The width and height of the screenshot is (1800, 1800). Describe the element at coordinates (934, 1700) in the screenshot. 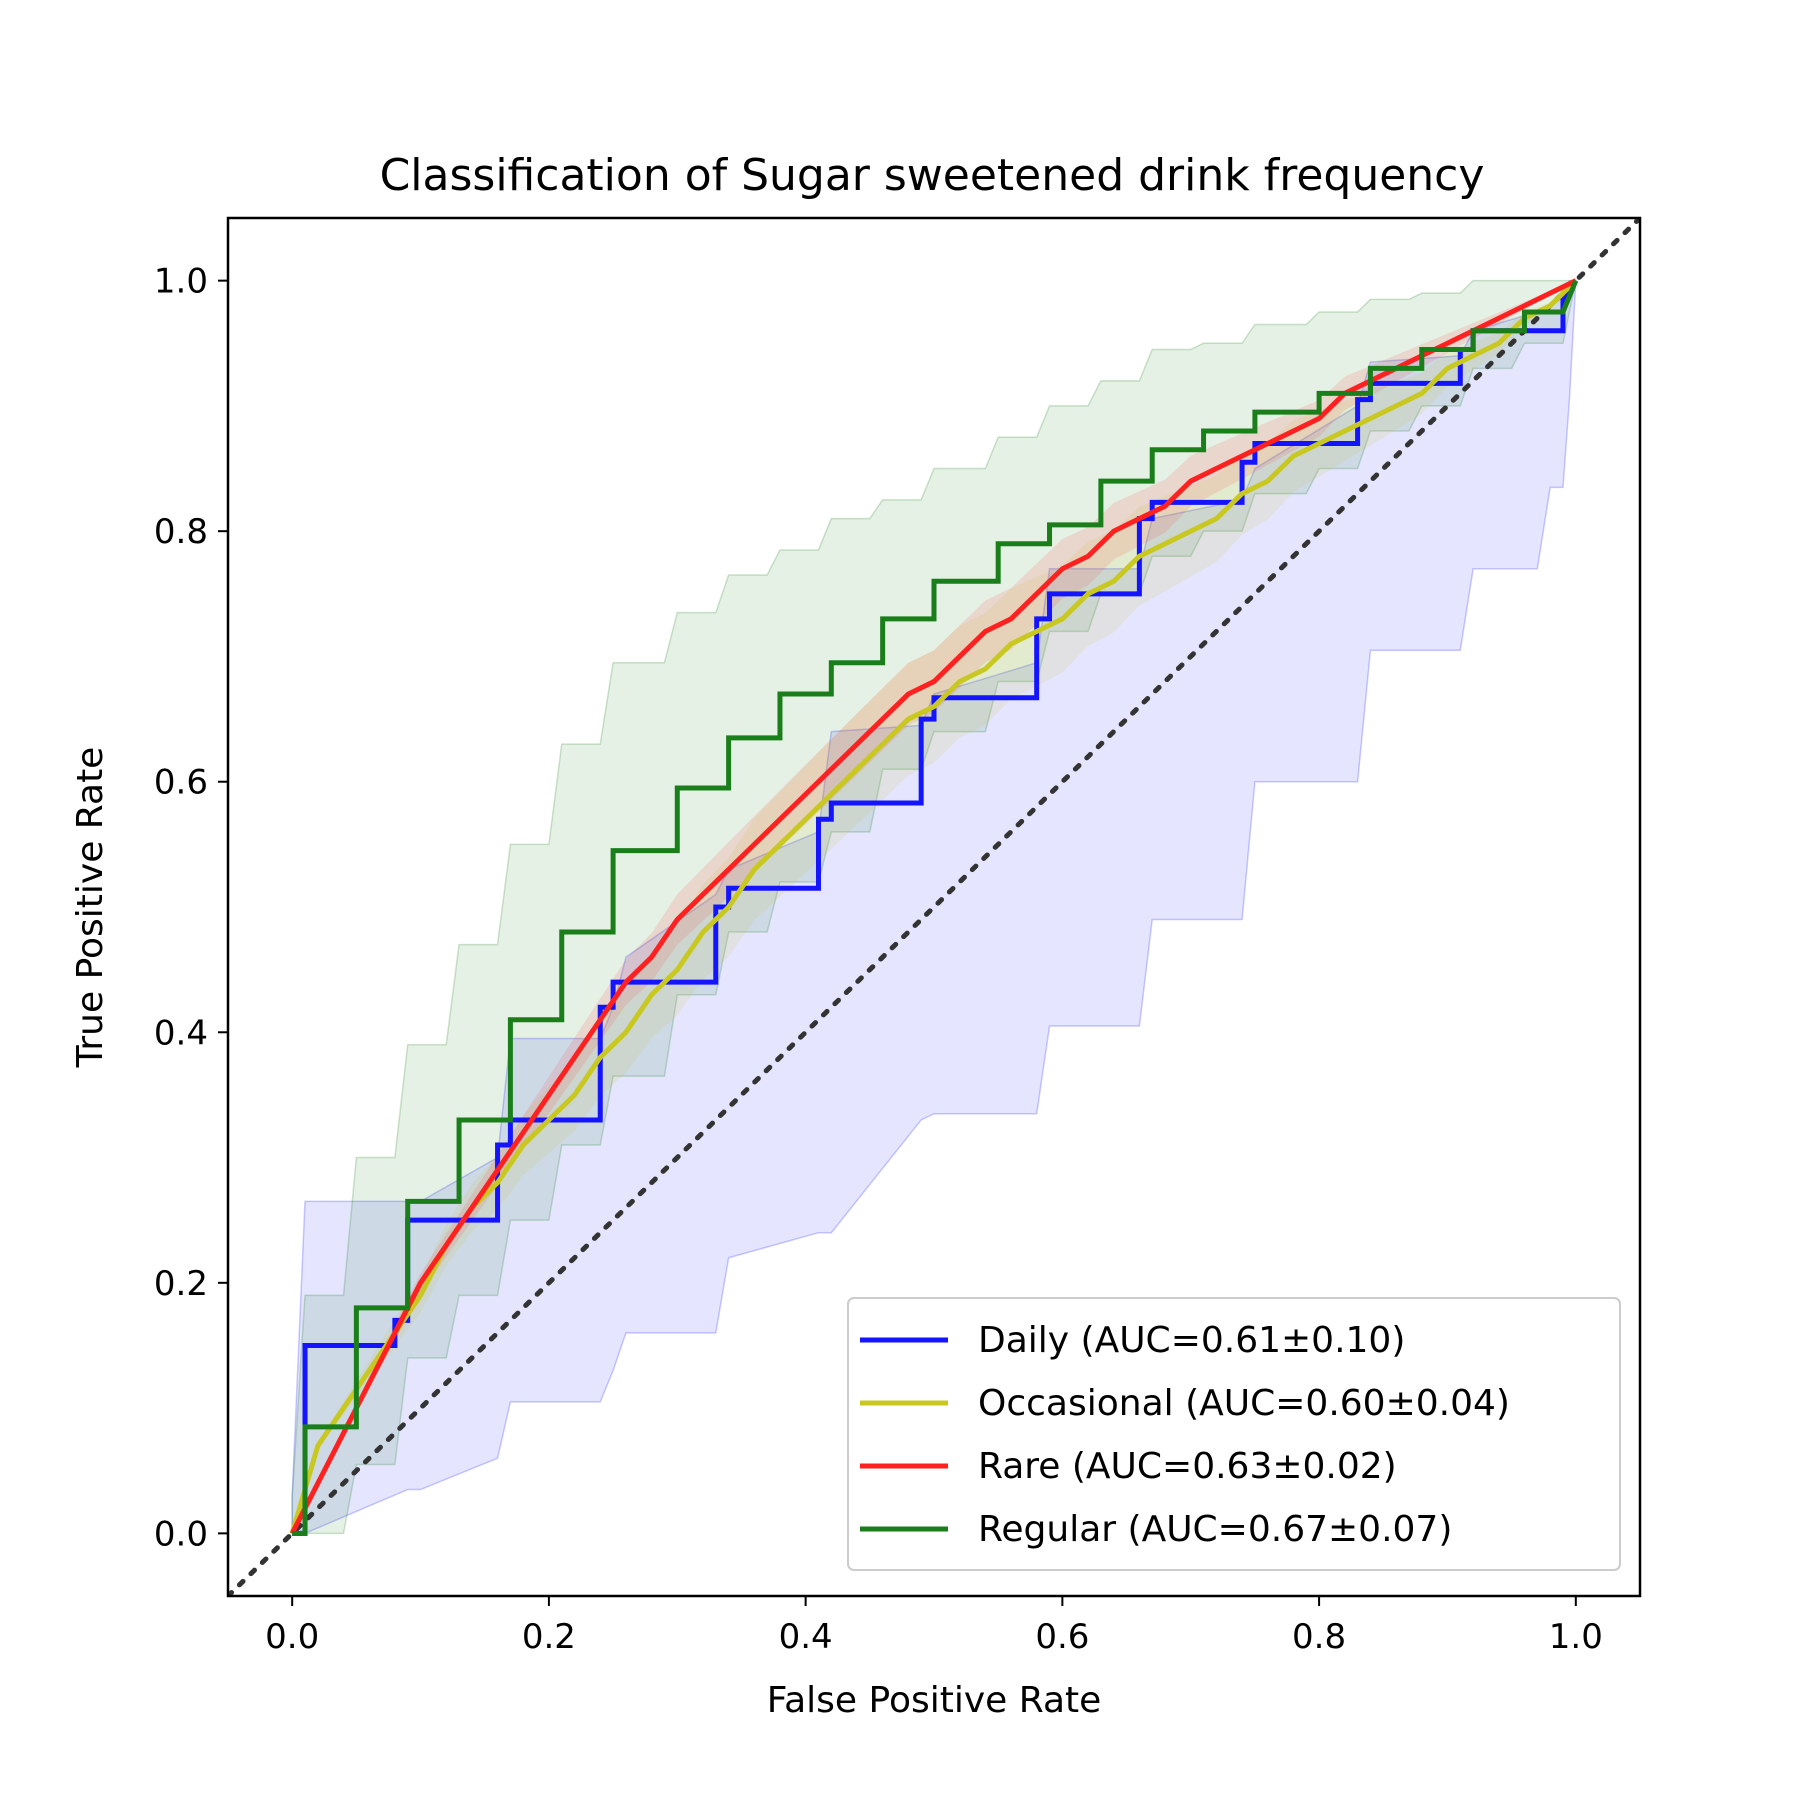

I see `x-axis-label: False Positive Rate` at that location.